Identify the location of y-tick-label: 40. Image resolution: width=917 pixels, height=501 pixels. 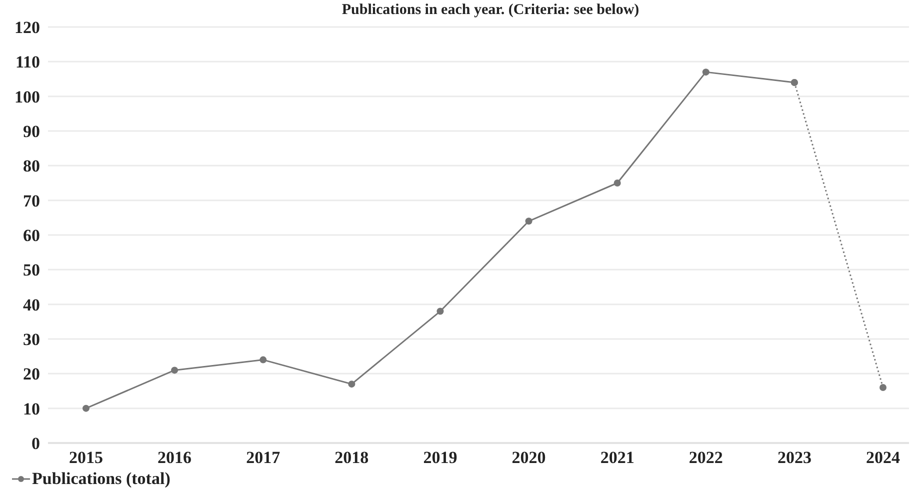
(31, 304).